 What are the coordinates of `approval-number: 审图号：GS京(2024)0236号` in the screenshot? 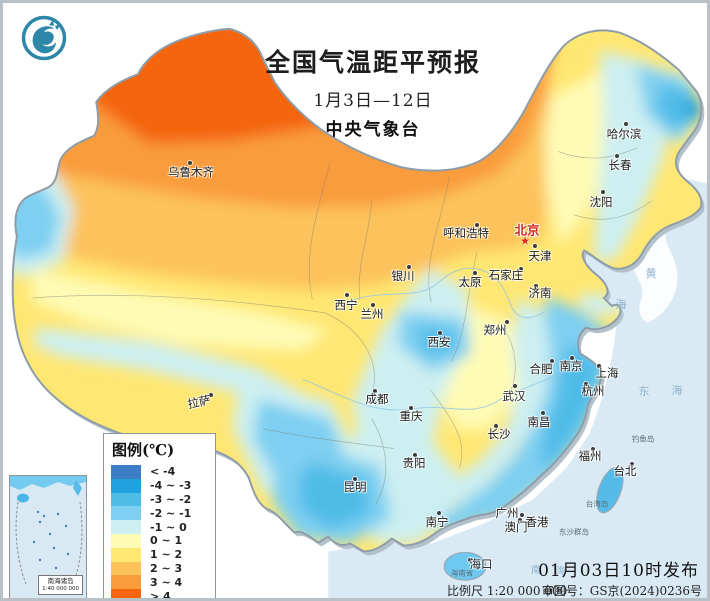 It's located at (621, 591).